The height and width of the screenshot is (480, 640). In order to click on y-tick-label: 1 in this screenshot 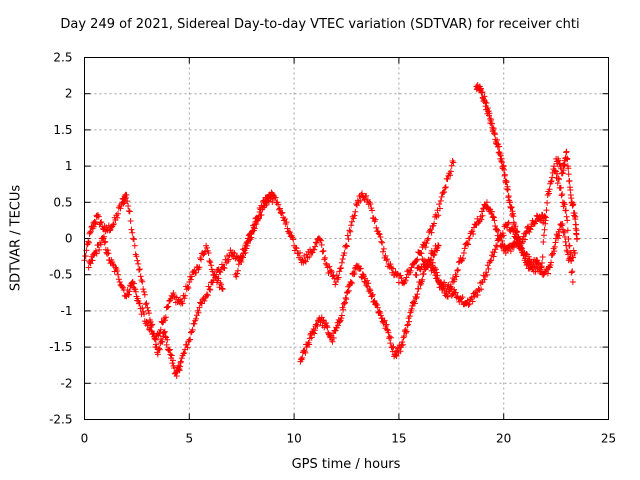, I will do `click(69, 166)`.